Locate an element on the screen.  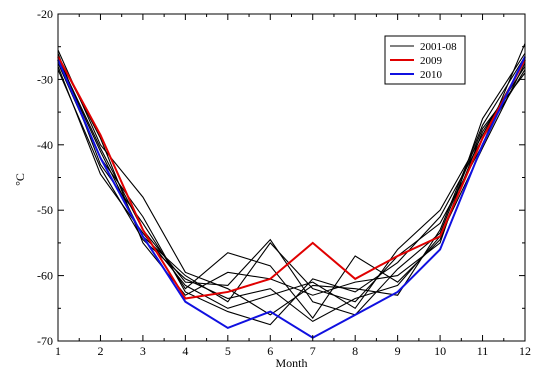
x-tick-label: 5 is located at coordinates (228, 351).